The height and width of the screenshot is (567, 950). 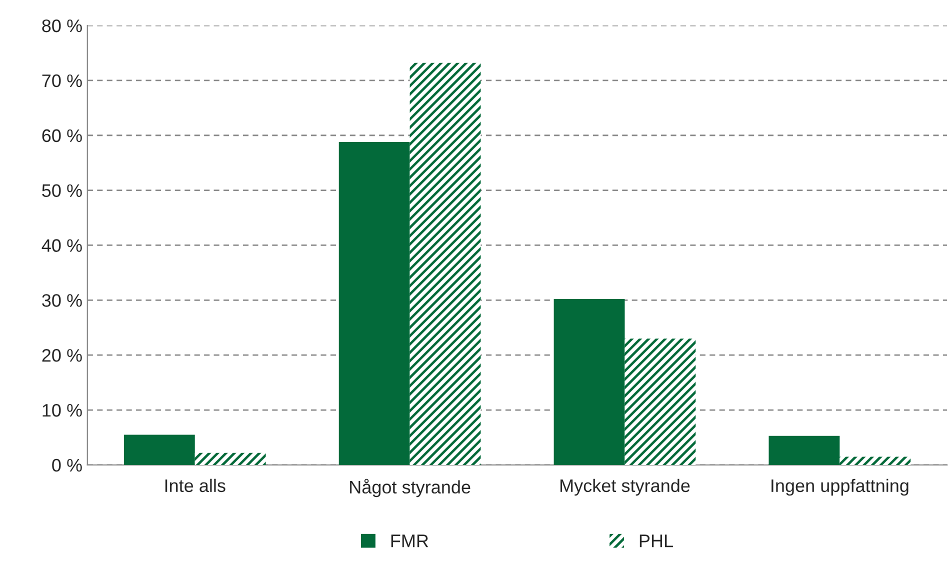 What do you see at coordinates (62, 300) in the screenshot?
I see `y-tick-label: 30 %` at bounding box center [62, 300].